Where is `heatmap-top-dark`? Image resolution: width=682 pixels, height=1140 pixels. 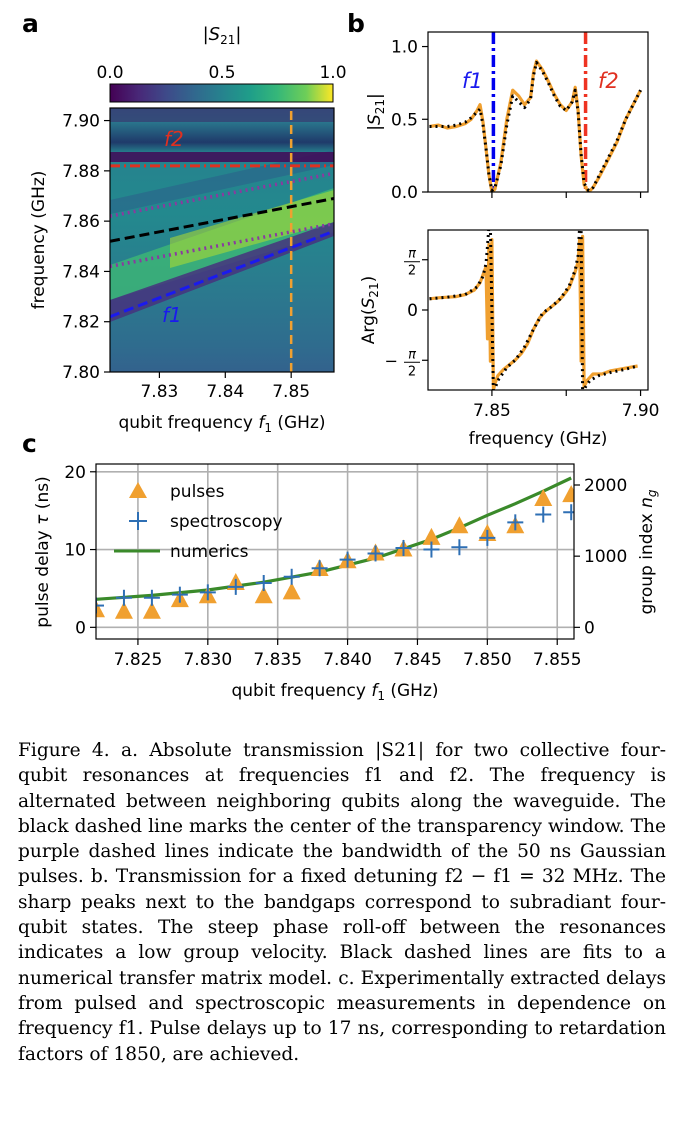 heatmap-top-dark is located at coordinates (222, 115).